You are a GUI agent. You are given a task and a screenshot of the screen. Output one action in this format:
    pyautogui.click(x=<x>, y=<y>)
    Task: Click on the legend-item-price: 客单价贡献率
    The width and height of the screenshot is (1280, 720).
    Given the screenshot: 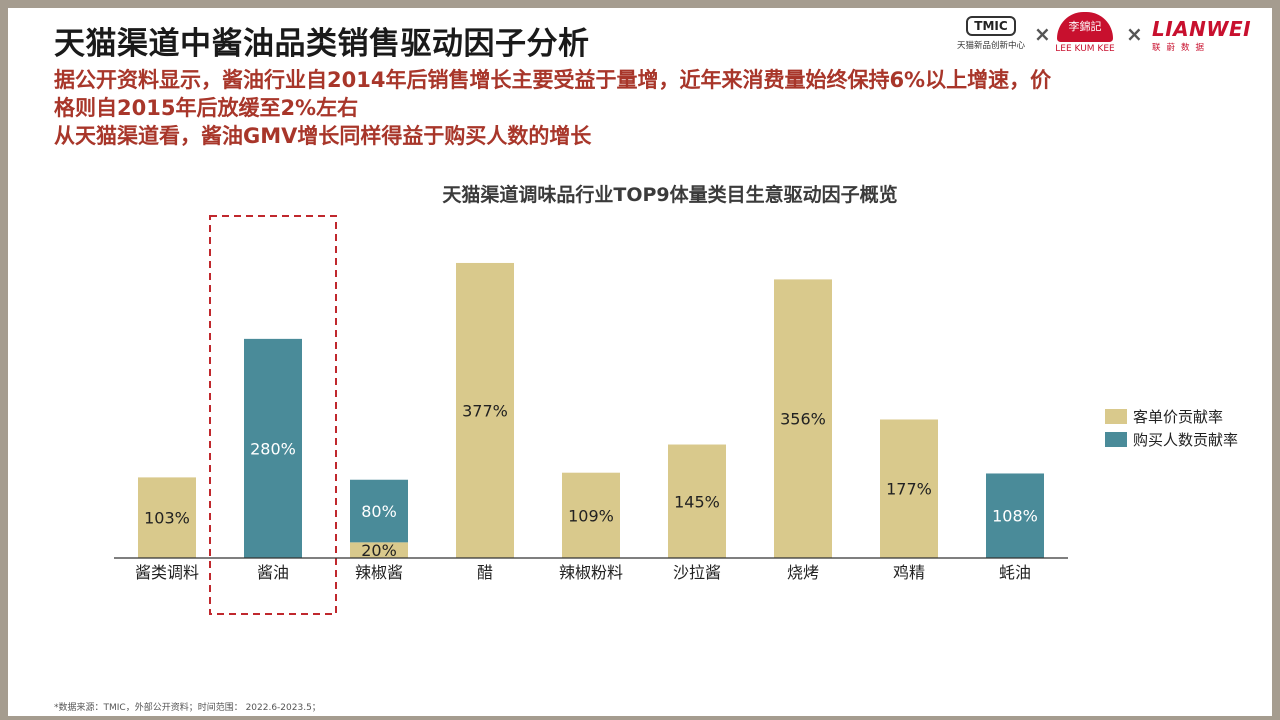 What is the action you would take?
    pyautogui.click(x=1171, y=416)
    